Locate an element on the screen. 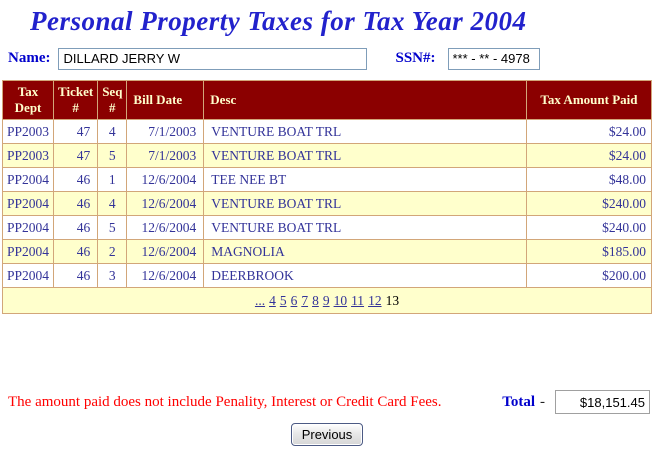 The height and width of the screenshot is (451, 654). button-row: Previous is located at coordinates (327, 434).